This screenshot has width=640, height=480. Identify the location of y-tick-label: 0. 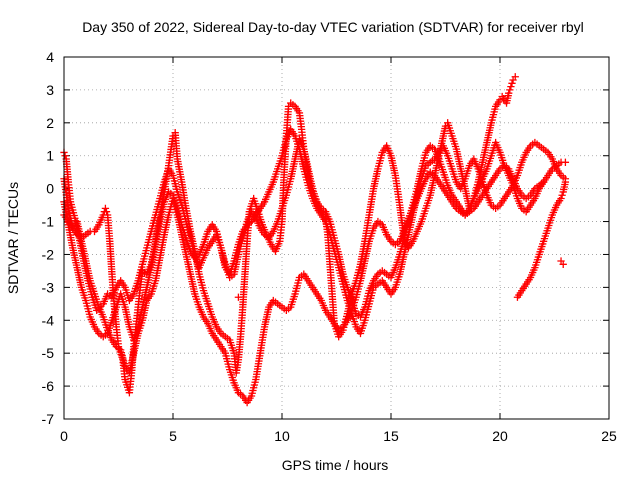
(50, 189).